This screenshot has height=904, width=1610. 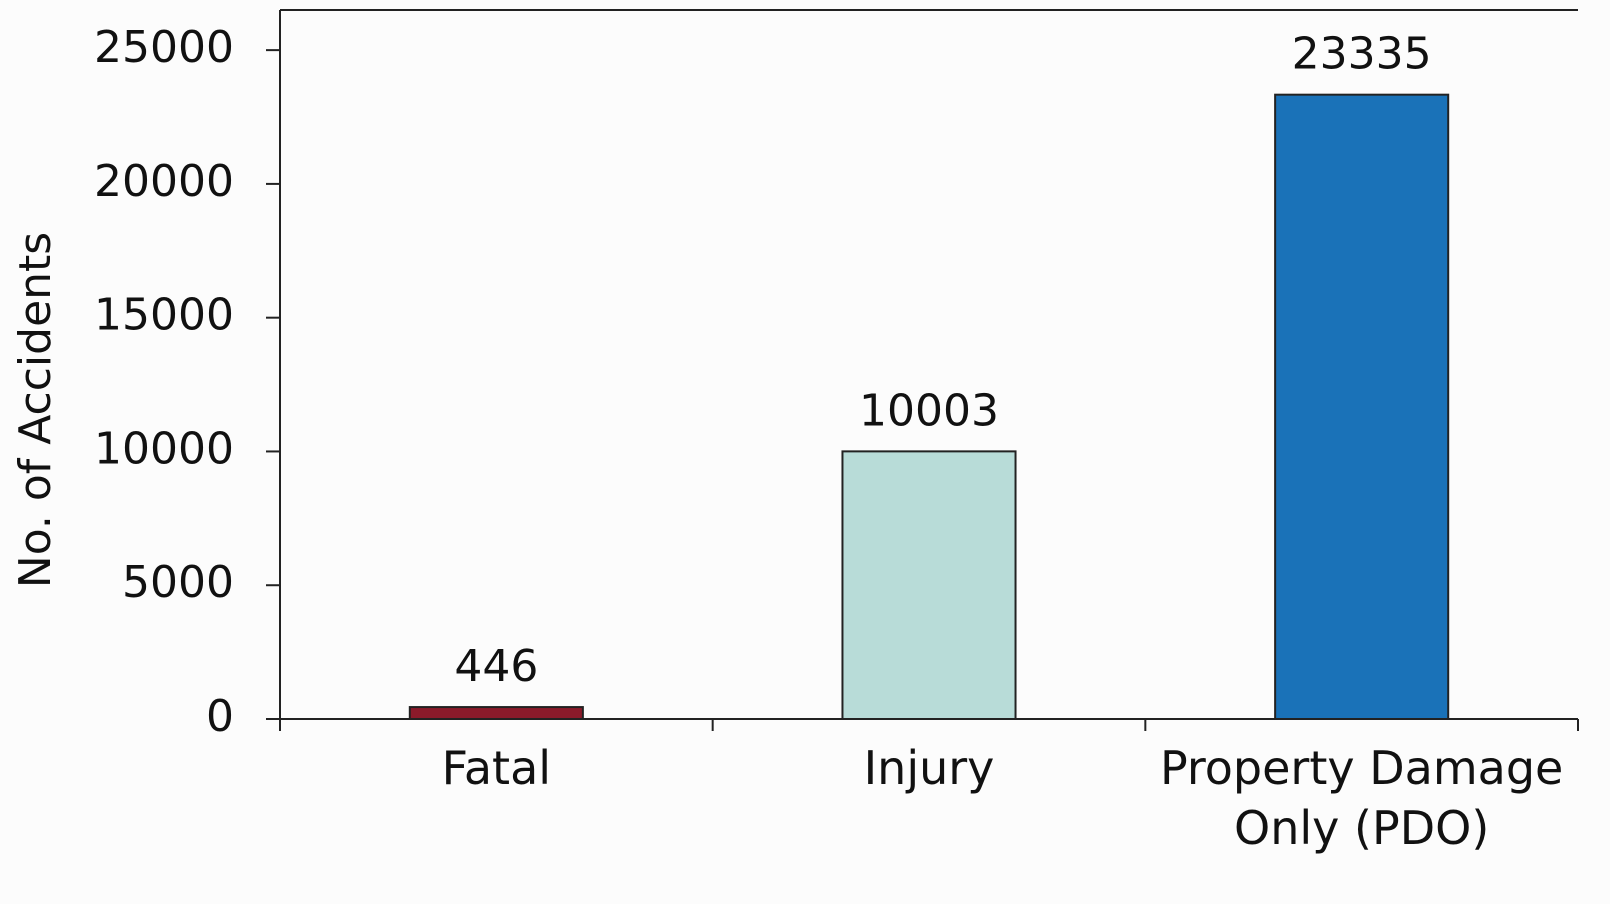 I want to click on value-label: 446, so click(x=496, y=666).